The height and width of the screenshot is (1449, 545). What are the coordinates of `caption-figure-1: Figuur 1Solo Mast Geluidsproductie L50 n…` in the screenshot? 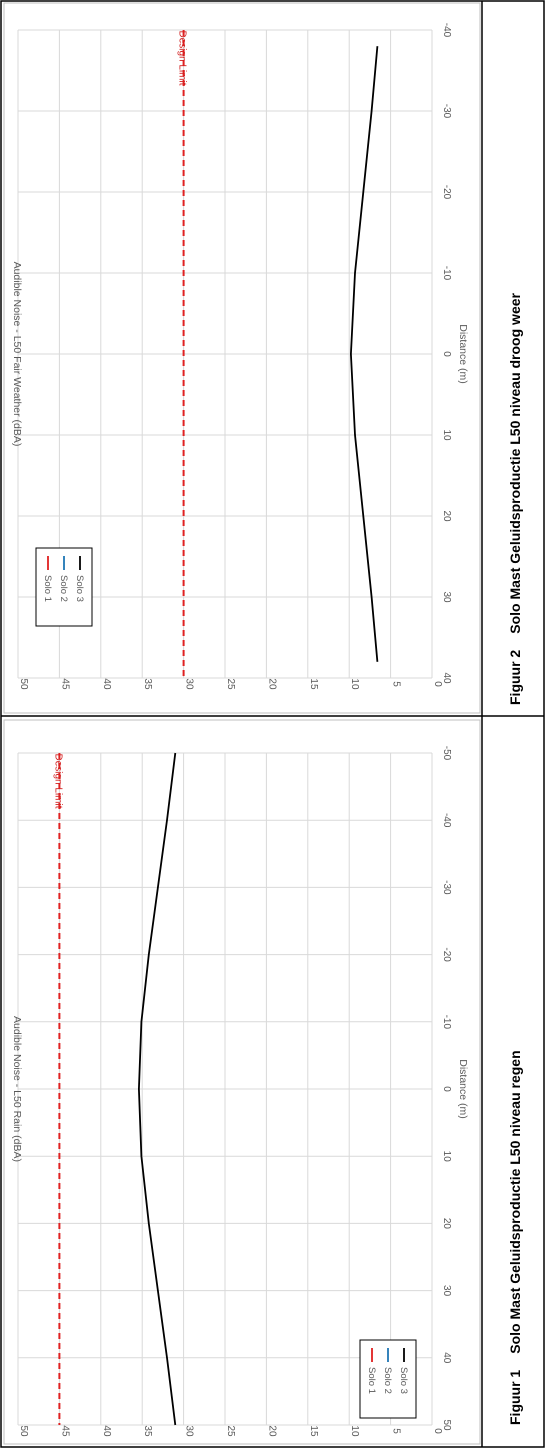 It's located at (515, 1237).